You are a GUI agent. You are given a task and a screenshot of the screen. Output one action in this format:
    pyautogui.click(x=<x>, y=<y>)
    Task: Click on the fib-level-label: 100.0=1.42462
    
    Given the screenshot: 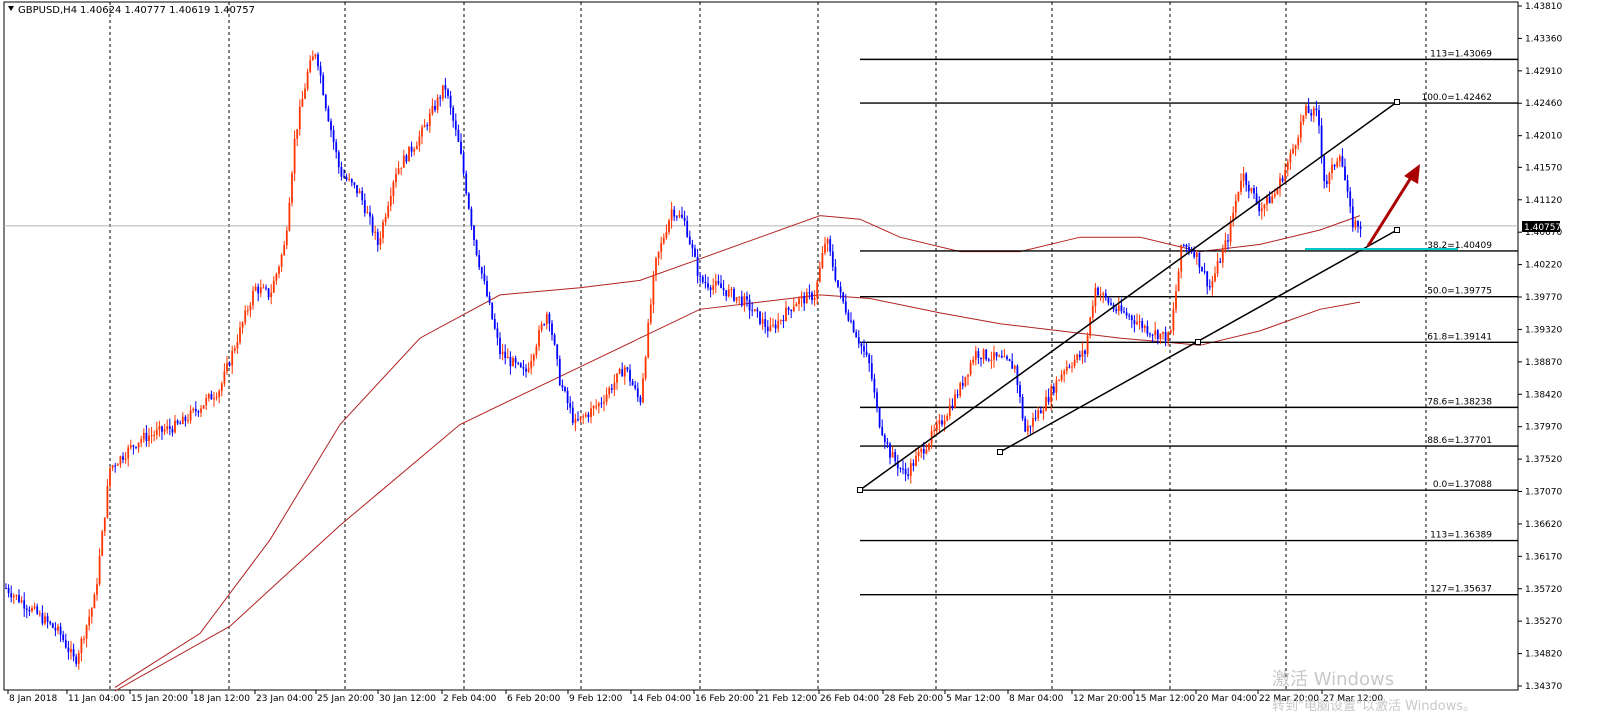 What is the action you would take?
    pyautogui.click(x=1456, y=98)
    